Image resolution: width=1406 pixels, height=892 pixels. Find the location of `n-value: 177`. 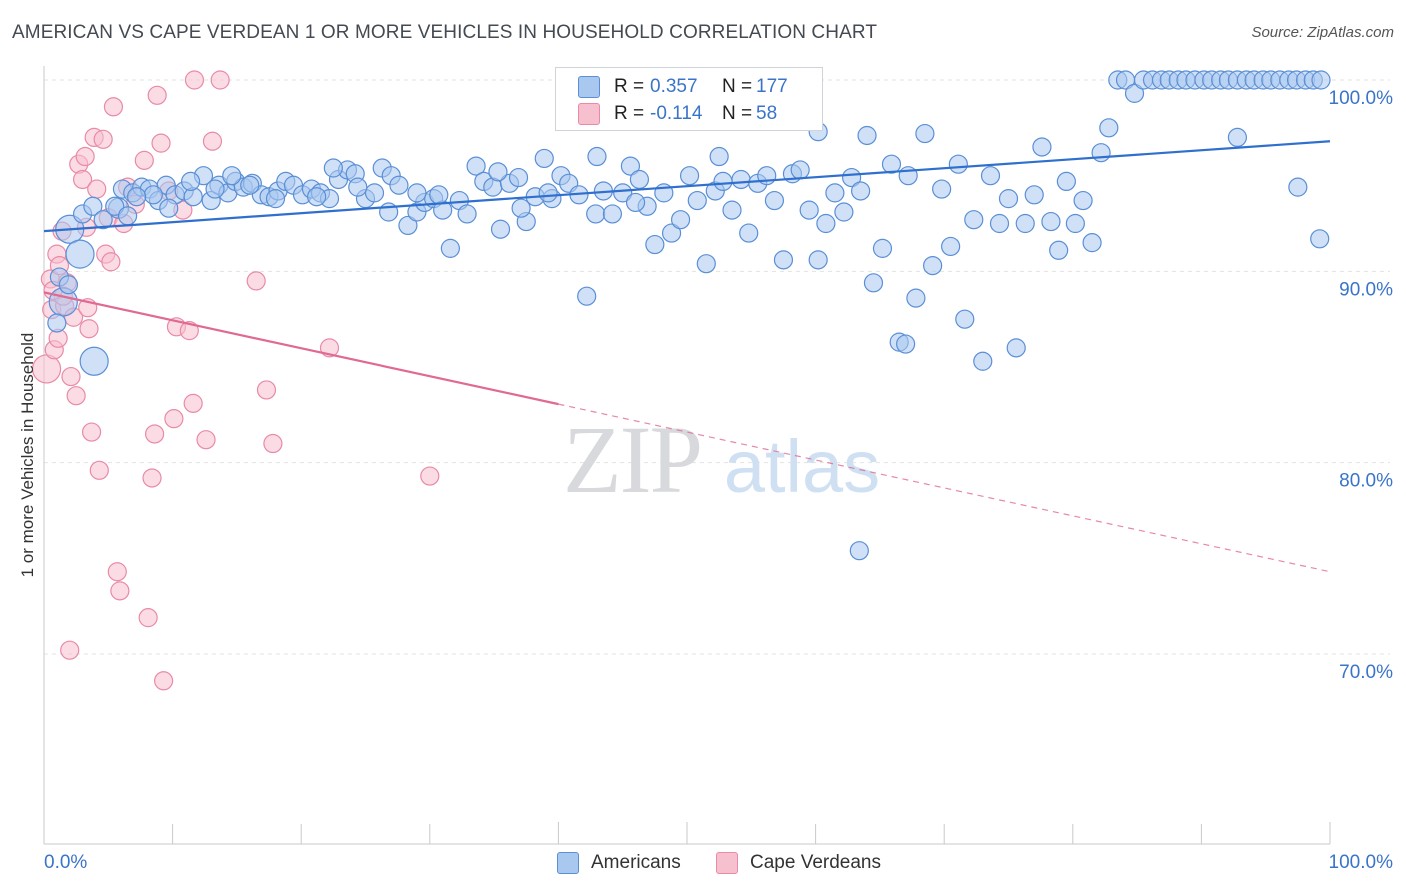

n-value: 177 is located at coordinates (772, 86).